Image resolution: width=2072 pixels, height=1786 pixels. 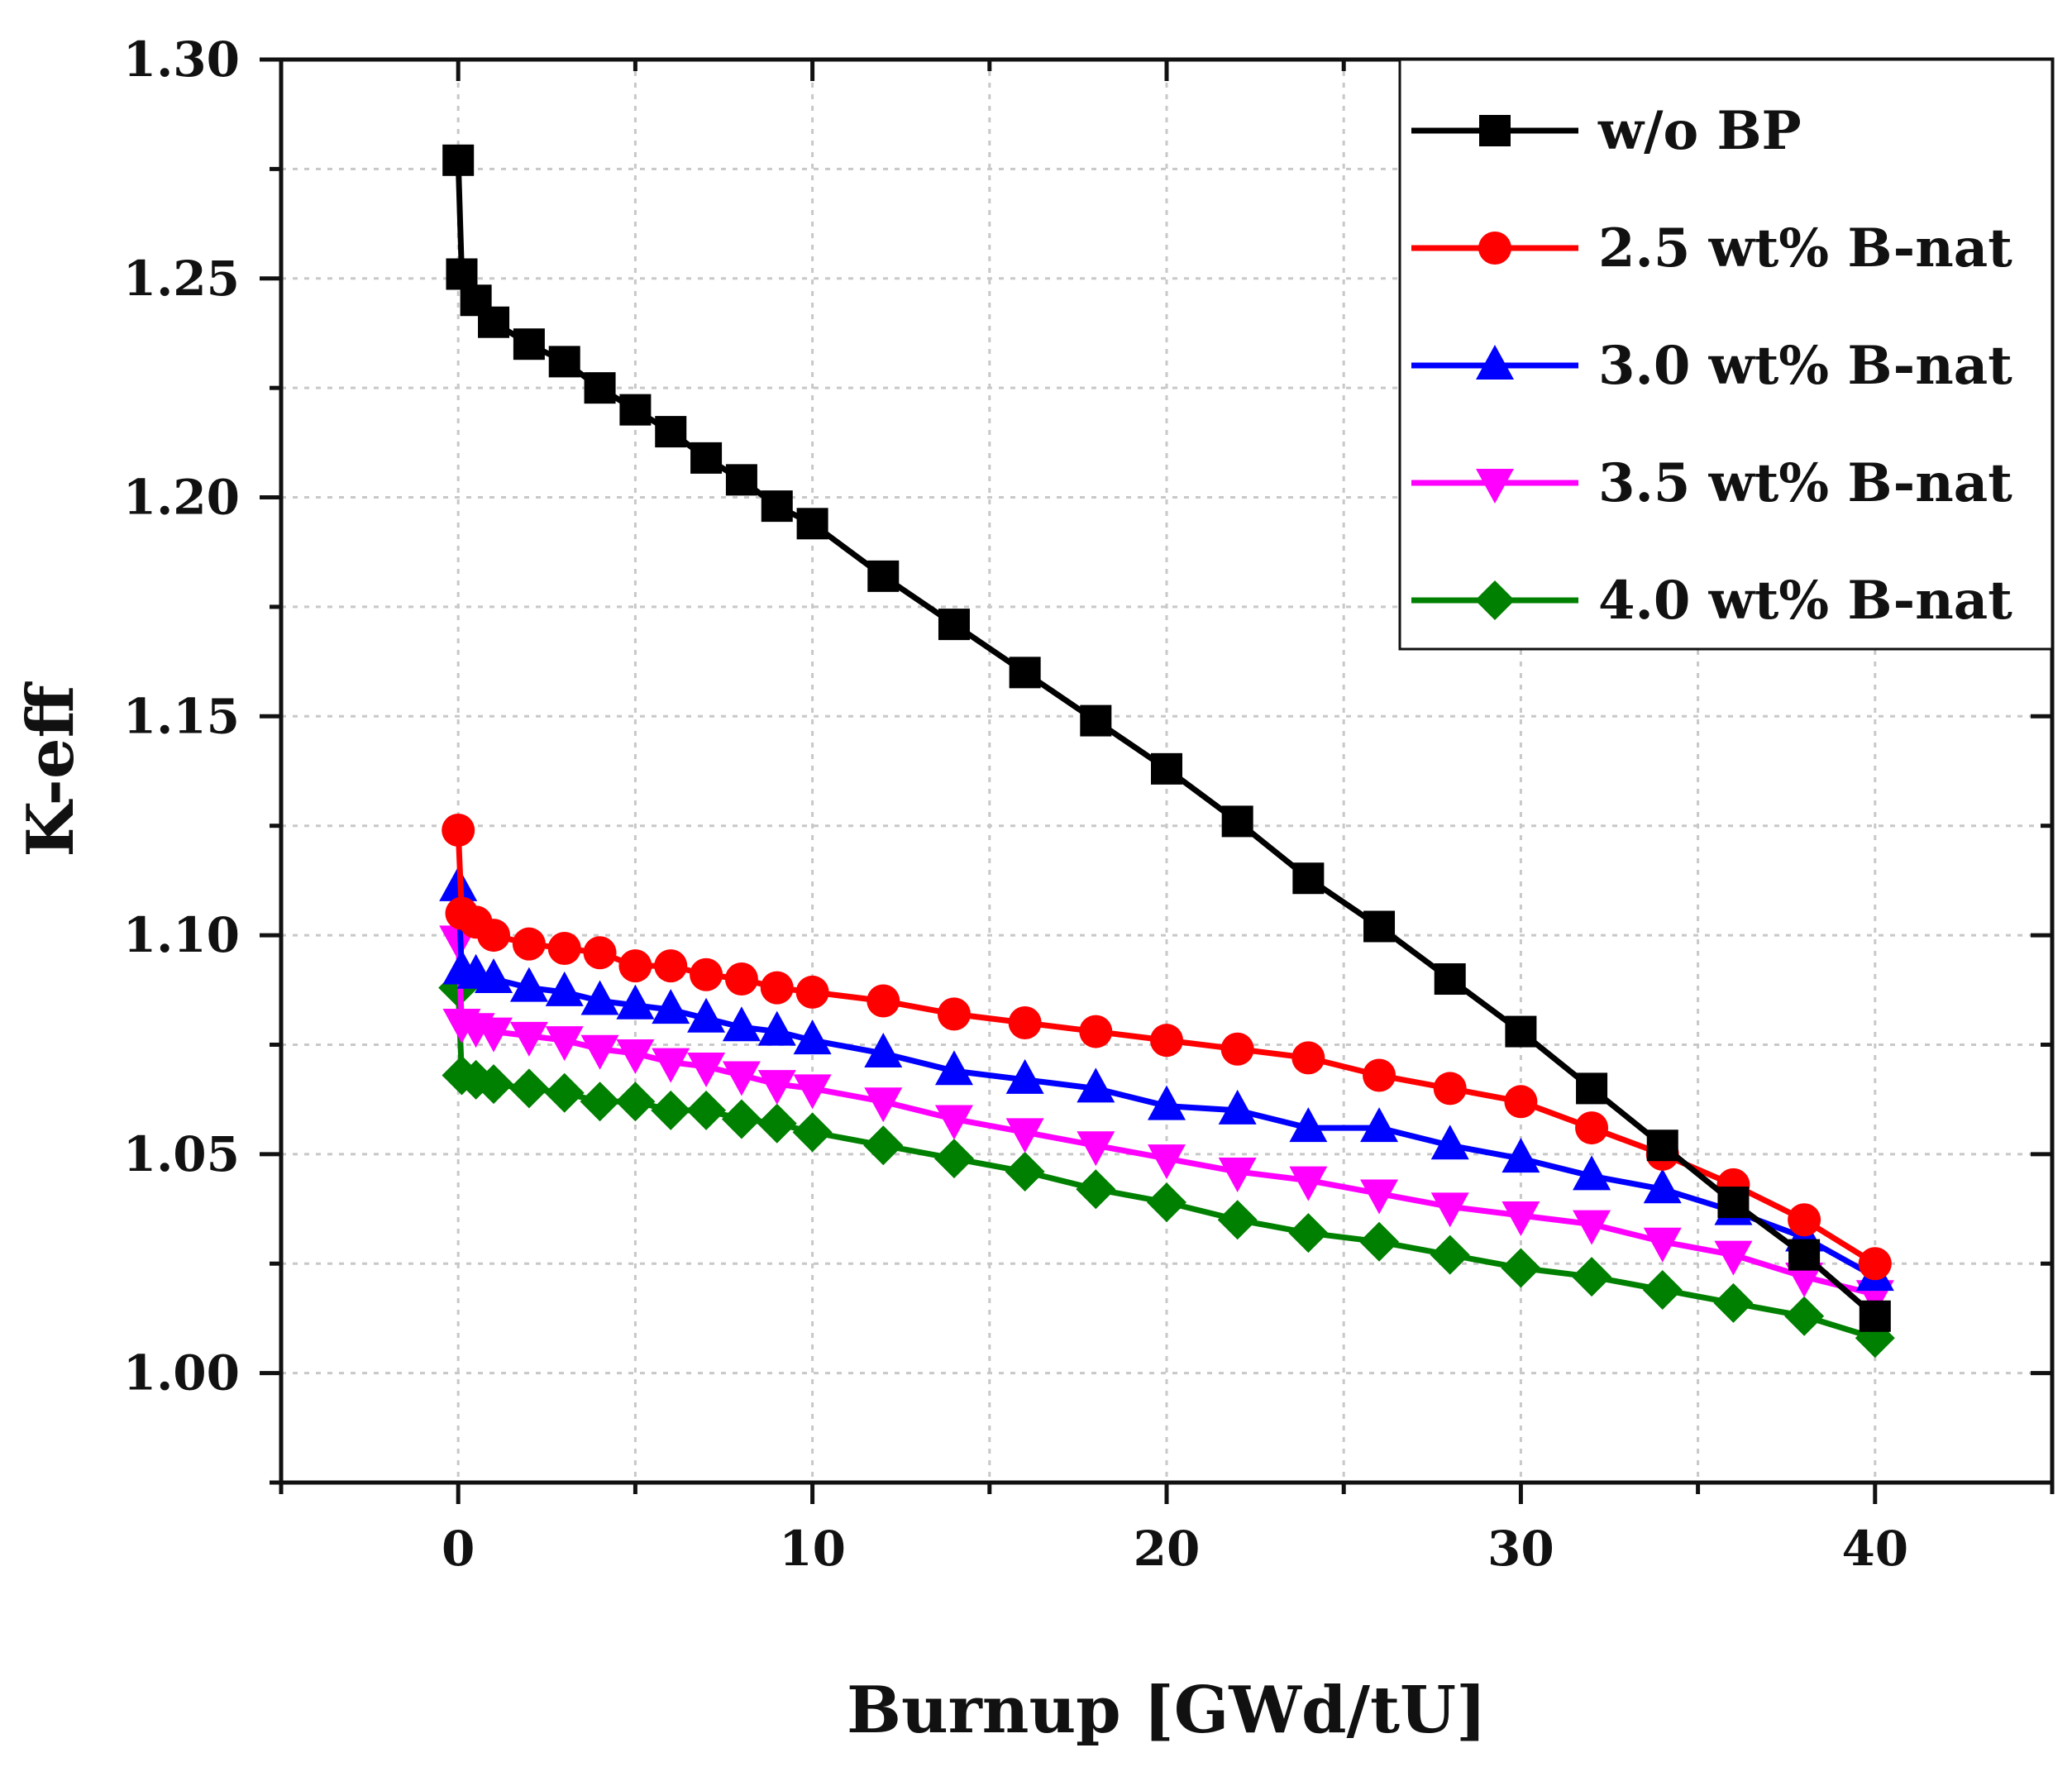 I want to click on y-tick-label: 1.20, so click(x=181, y=498).